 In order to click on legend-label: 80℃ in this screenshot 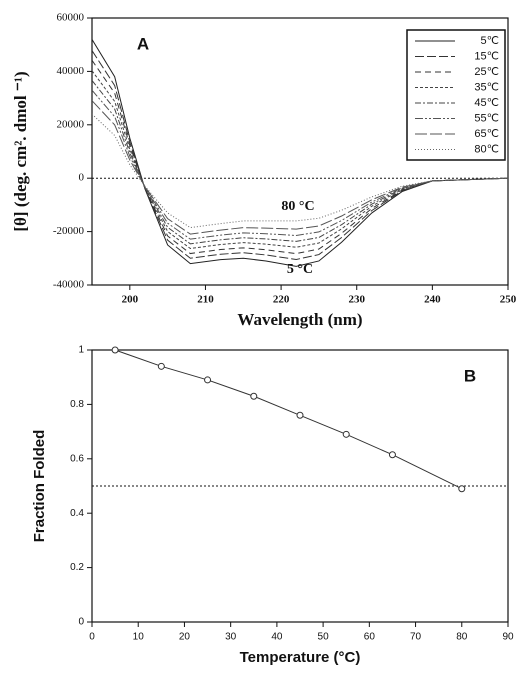, I will do `click(486, 149)`.